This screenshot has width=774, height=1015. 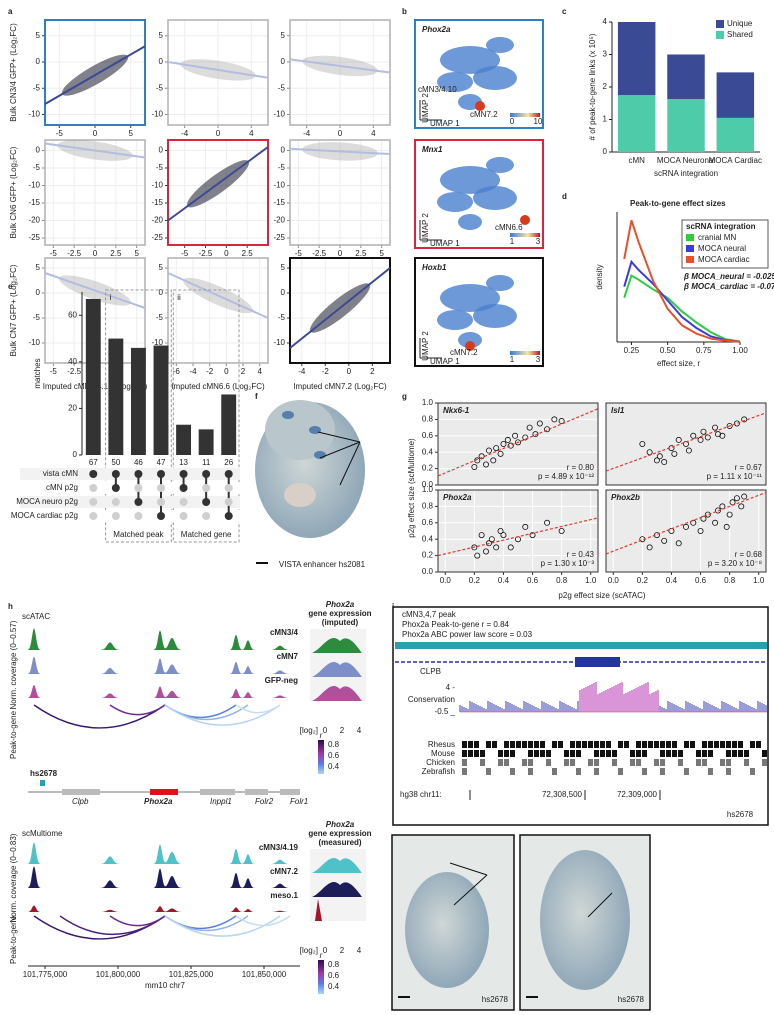 I want to click on set-label: vista cMN, so click(x=60, y=473).